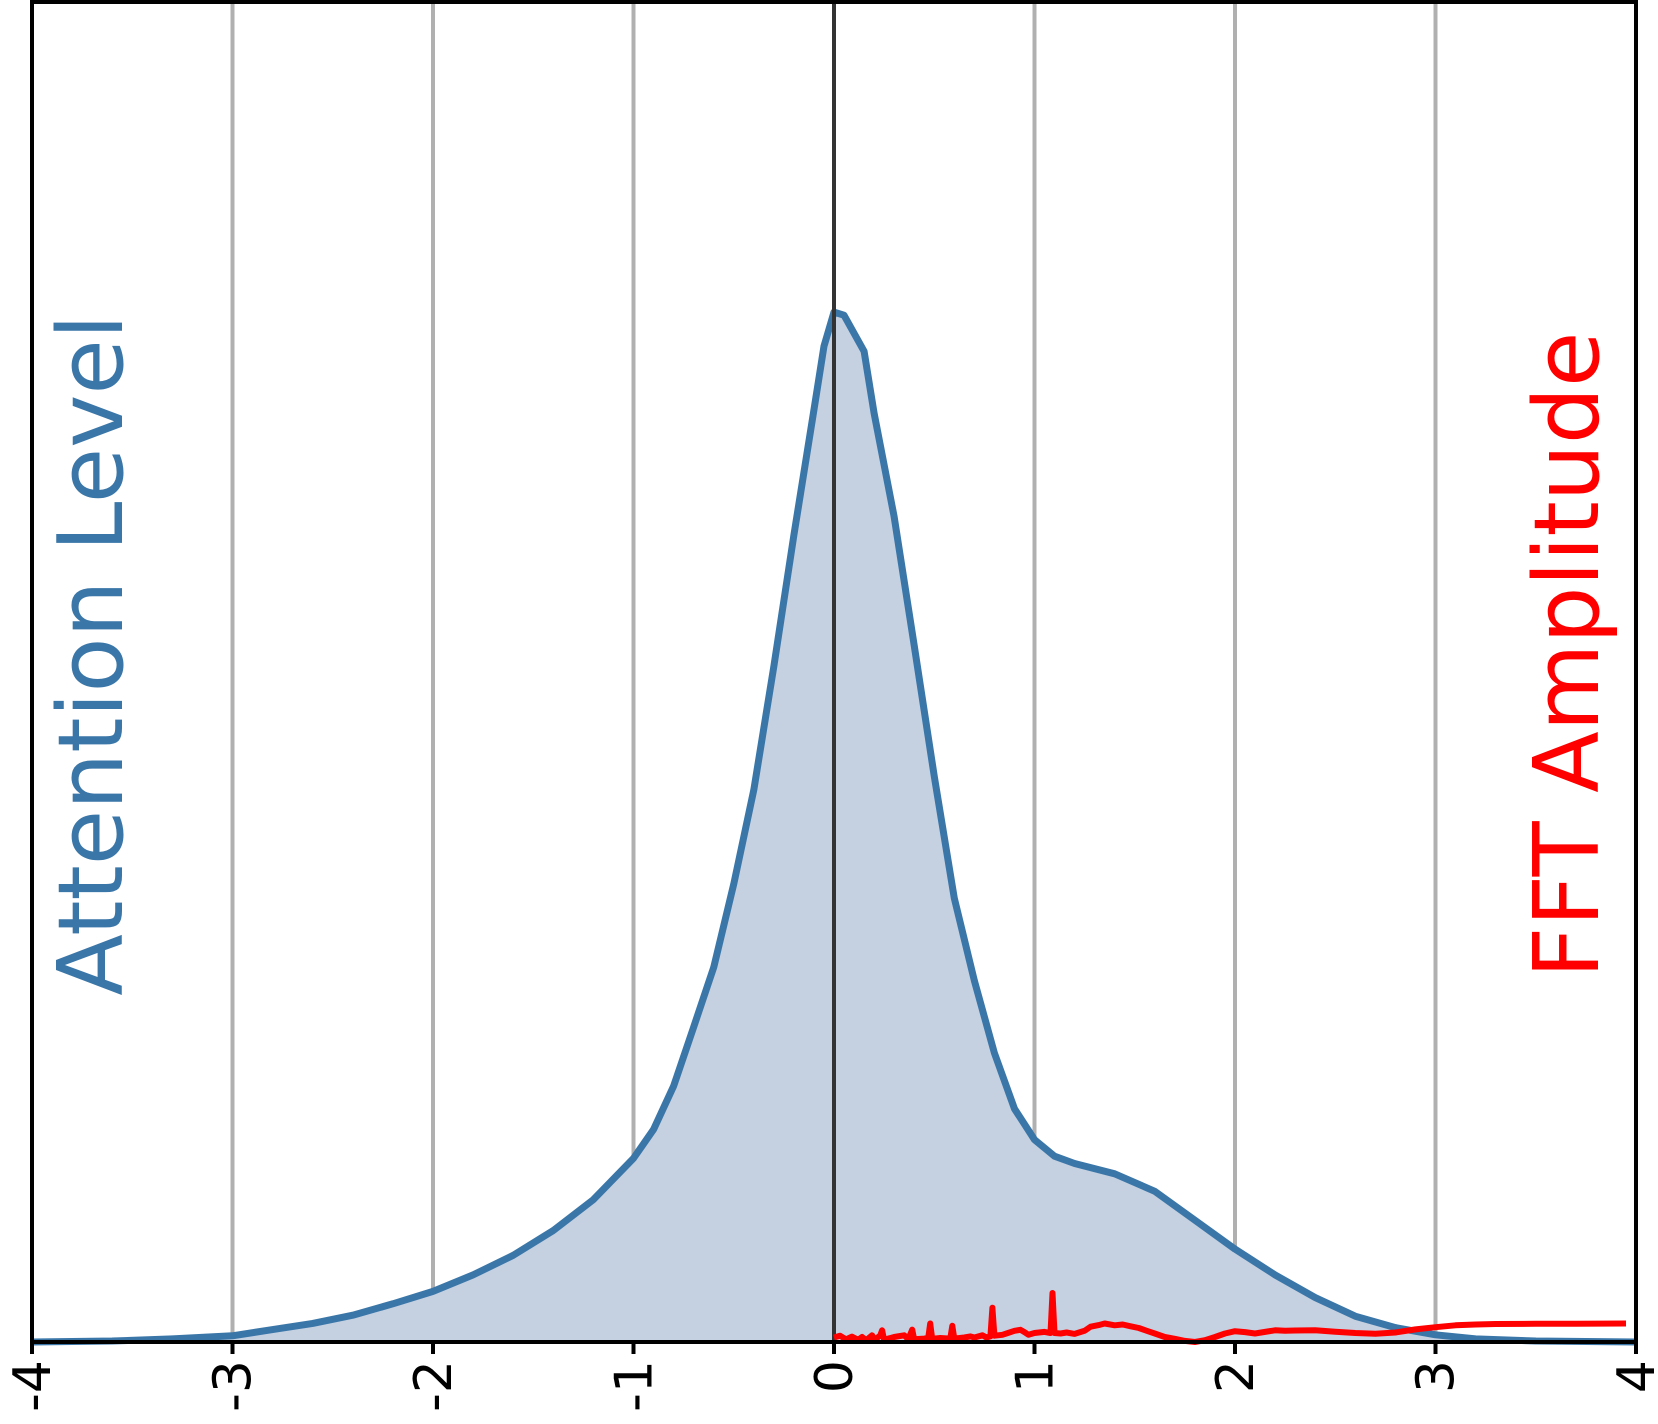  Describe the element at coordinates (234, 1386) in the screenshot. I see `x-tick-label: -3` at that location.